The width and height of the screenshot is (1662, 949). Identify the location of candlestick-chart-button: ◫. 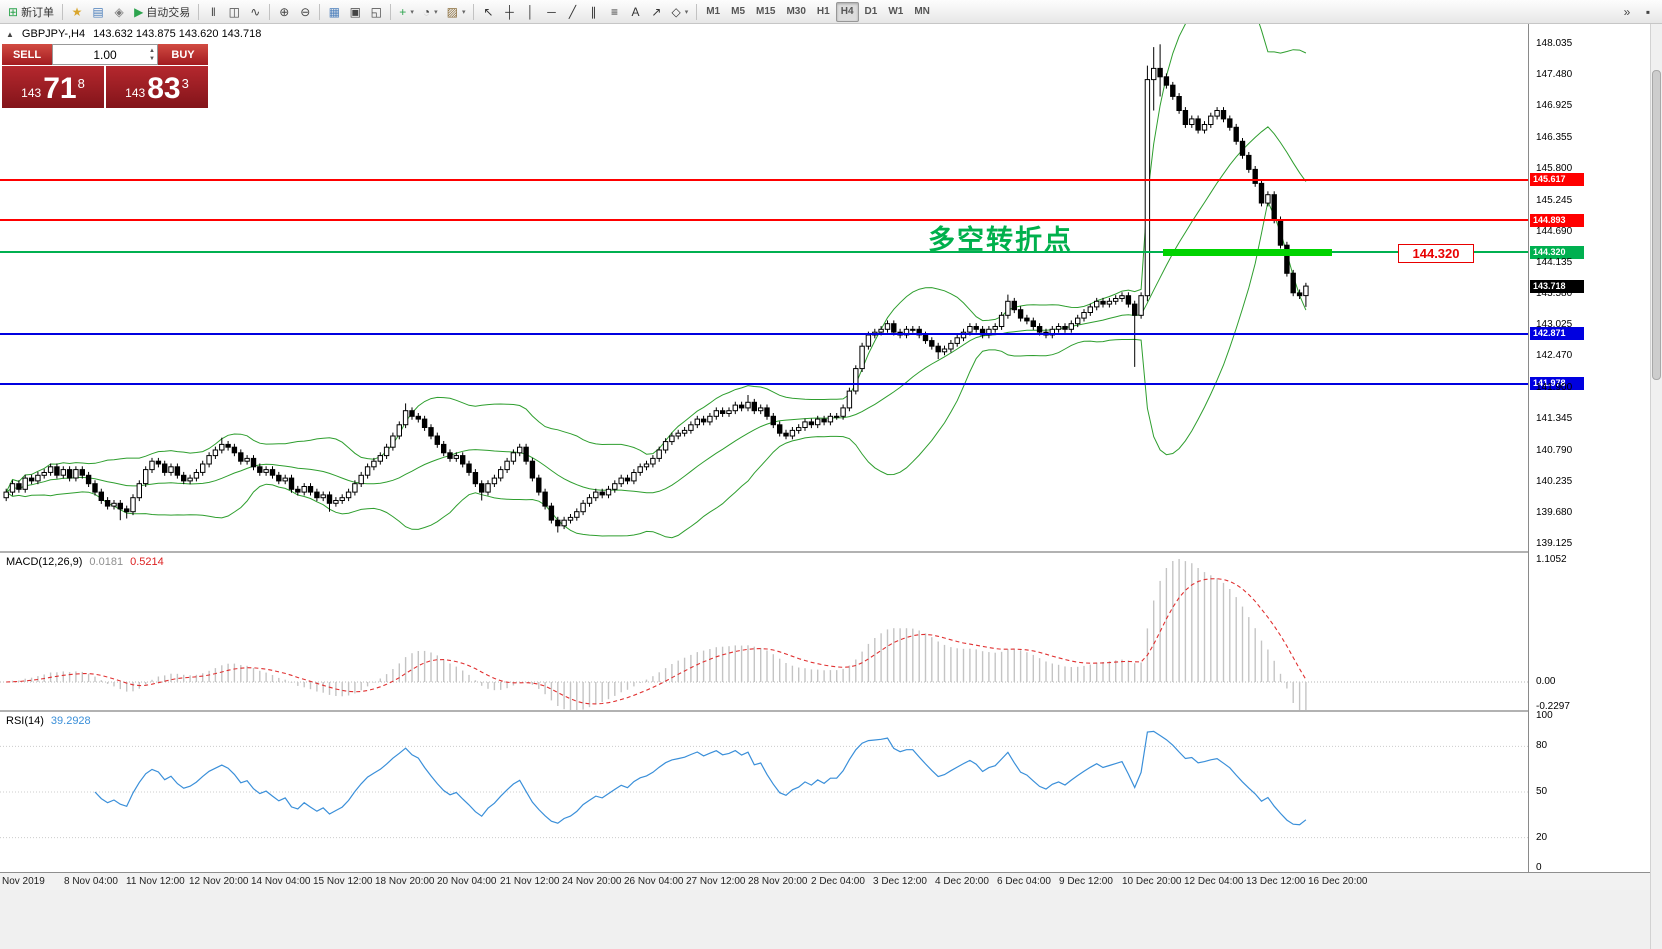
(234, 12).